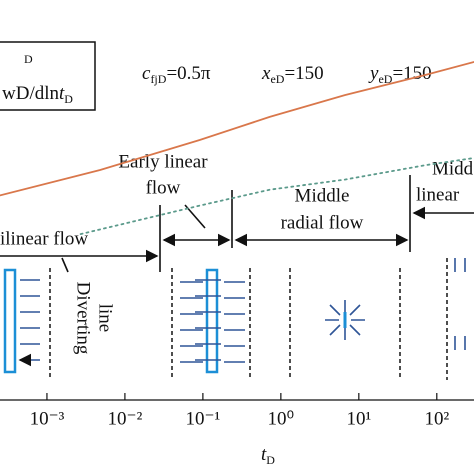  Describe the element at coordinates (438, 194) in the screenshot. I see `regime-label: linear` at that location.